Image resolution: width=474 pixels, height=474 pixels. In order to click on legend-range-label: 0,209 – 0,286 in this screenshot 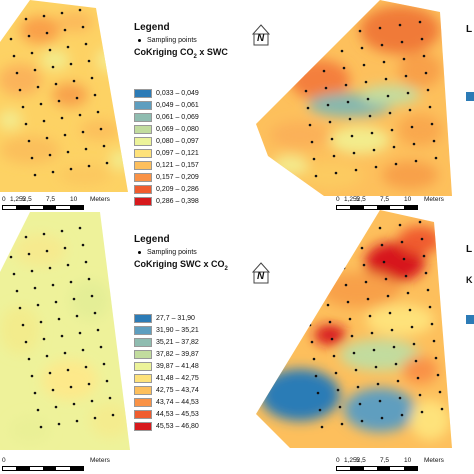, I will do `click(177, 189)`.